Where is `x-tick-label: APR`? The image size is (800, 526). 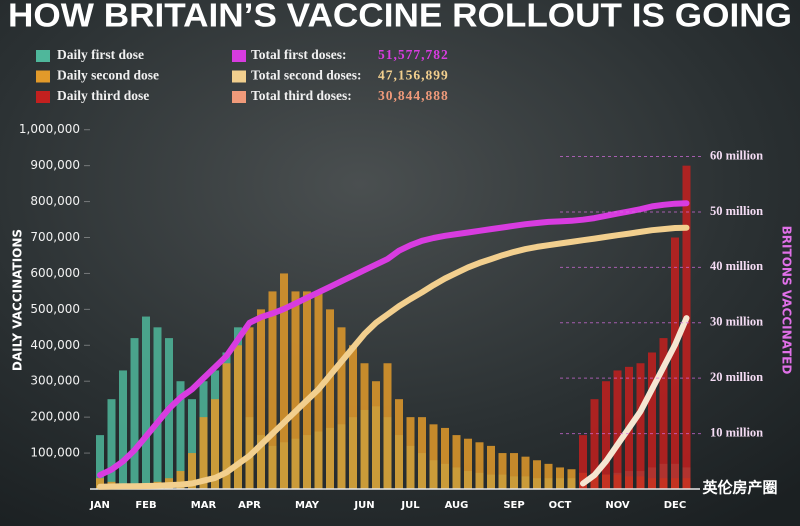
x-tick-label: APR is located at coordinates (249, 505).